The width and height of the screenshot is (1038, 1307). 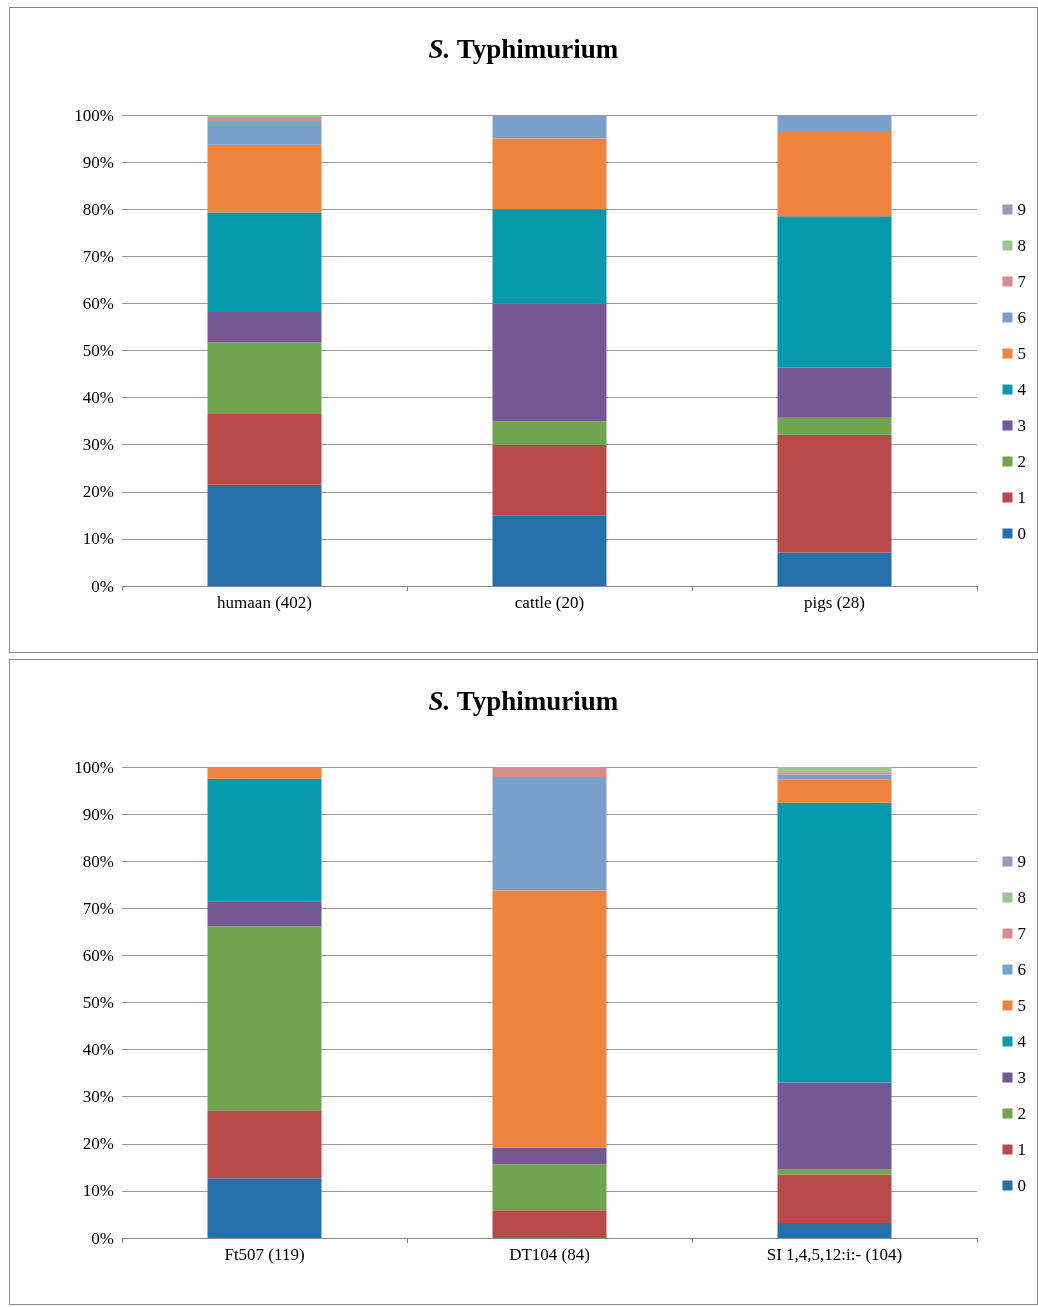 I want to click on x-tick-label: SI 1,4,5,12:i:- (104), so click(x=834, y=1254).